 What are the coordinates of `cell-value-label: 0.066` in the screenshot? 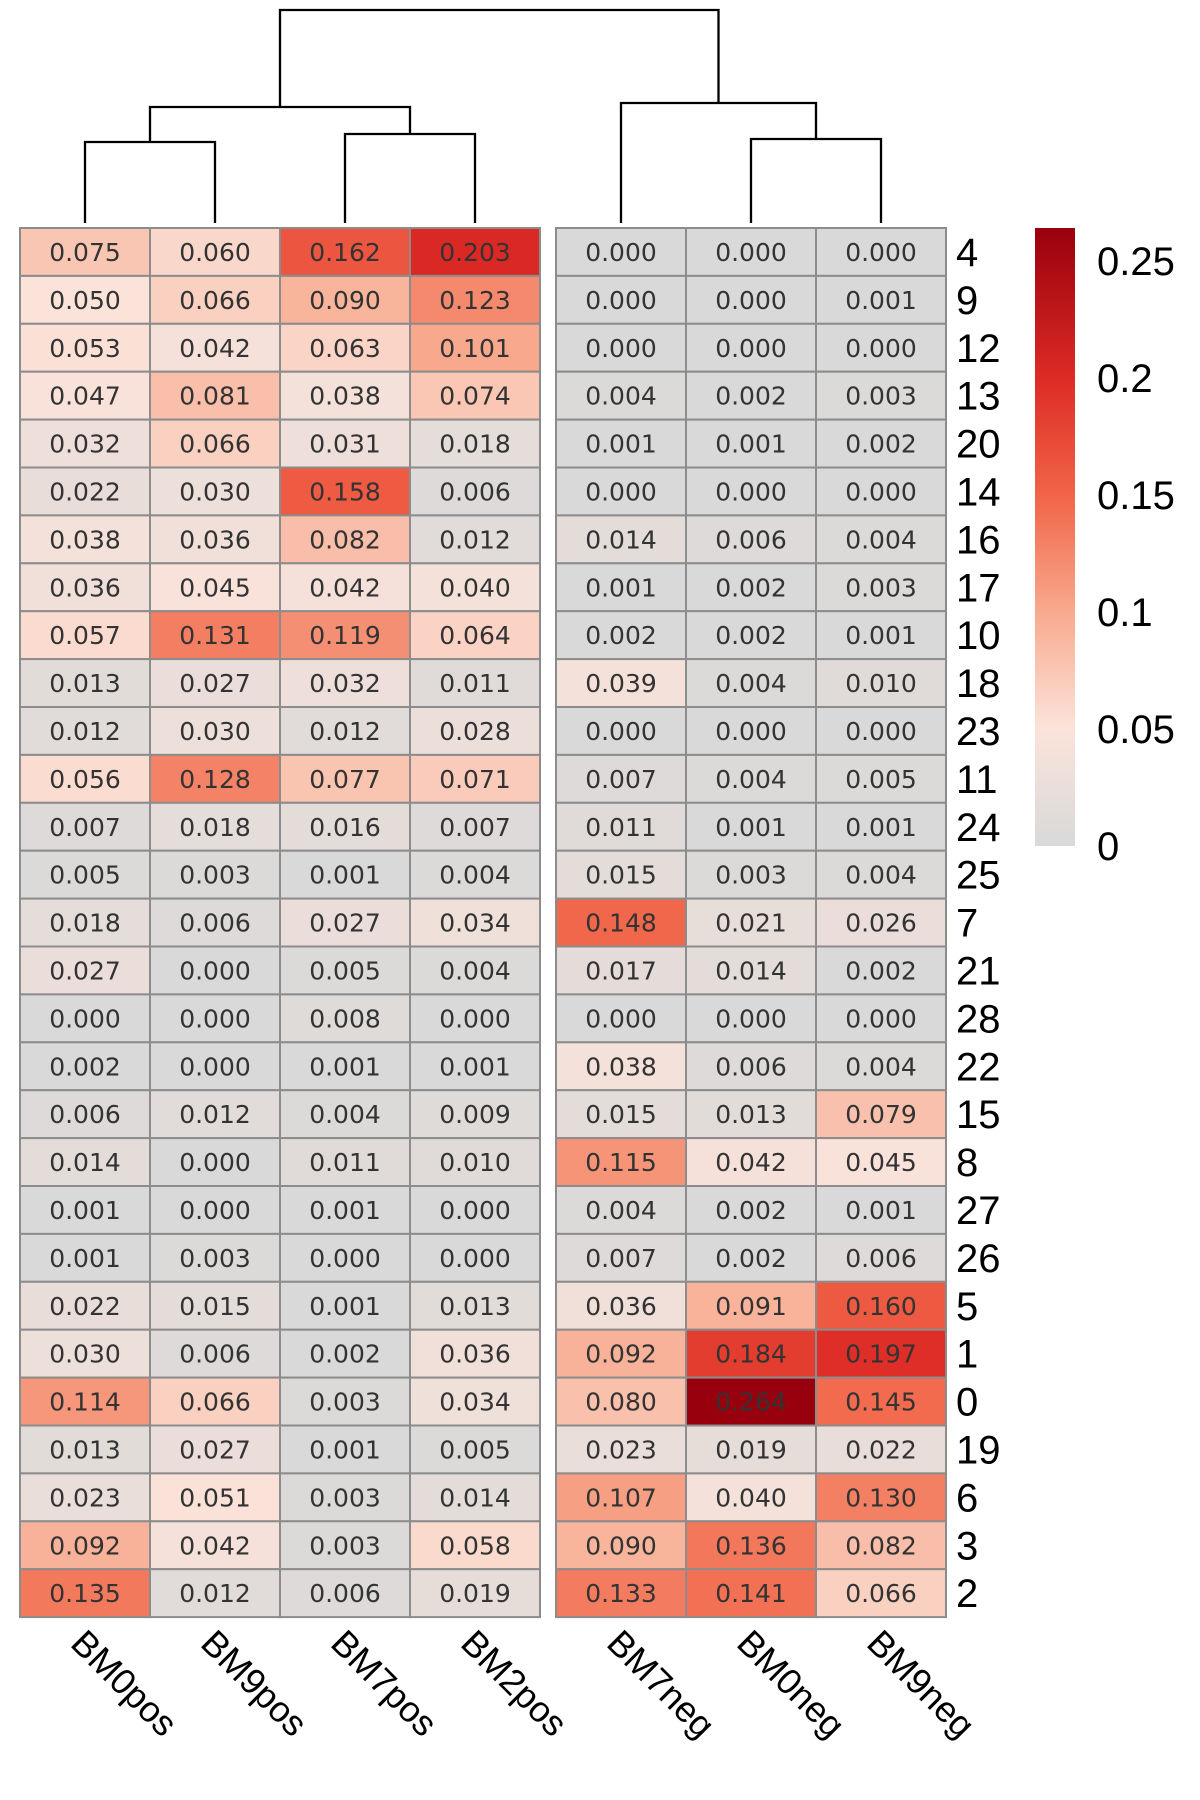 It's located at (881, 1593).